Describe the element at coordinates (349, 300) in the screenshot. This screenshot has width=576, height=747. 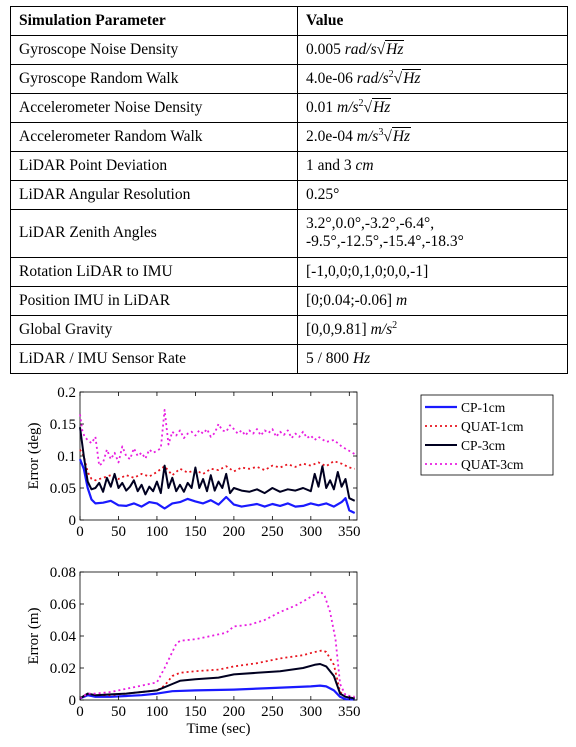
I see `value-number: [0;0.04;-0.06]` at that location.